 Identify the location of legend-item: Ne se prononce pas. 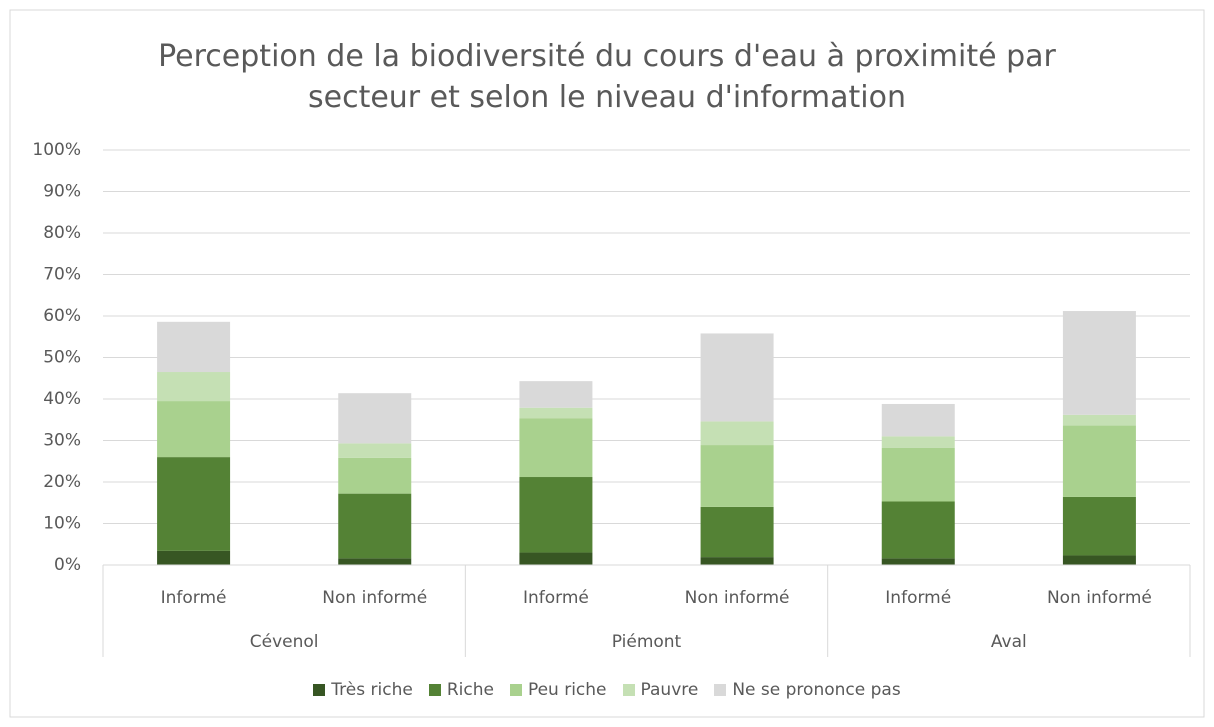
(807, 690).